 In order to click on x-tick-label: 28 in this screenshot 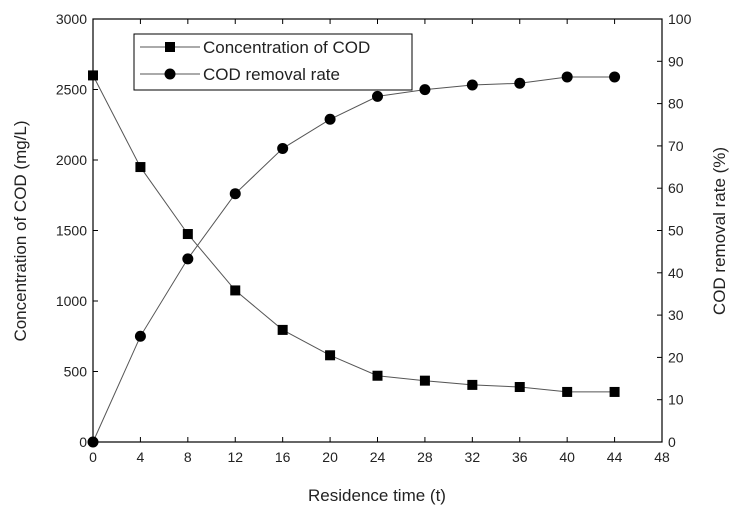, I will do `click(425, 457)`.